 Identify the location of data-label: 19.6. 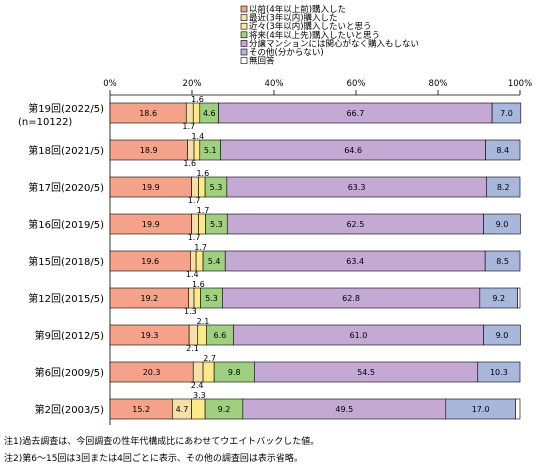
(150, 261).